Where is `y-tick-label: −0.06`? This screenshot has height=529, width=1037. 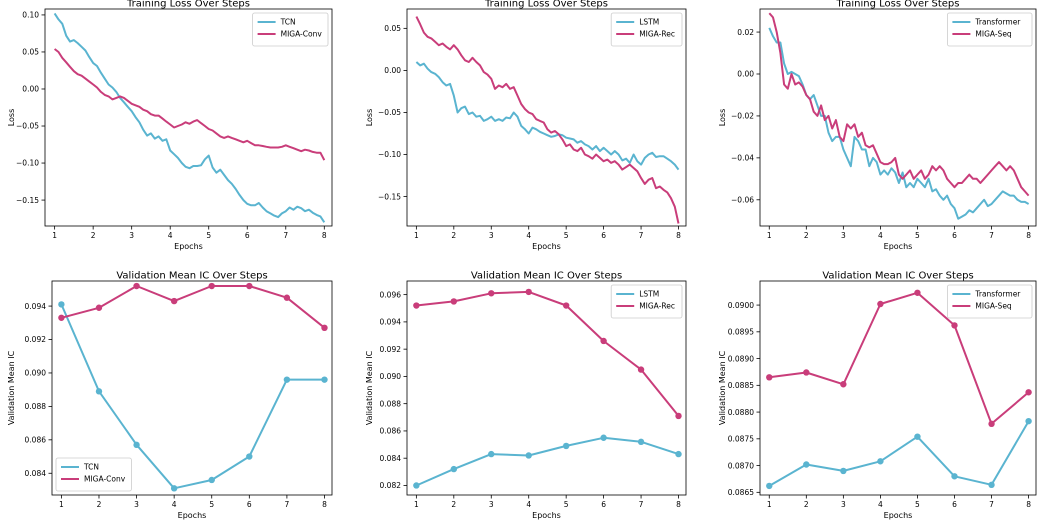
y-tick-label: −0.06 is located at coordinates (742, 199).